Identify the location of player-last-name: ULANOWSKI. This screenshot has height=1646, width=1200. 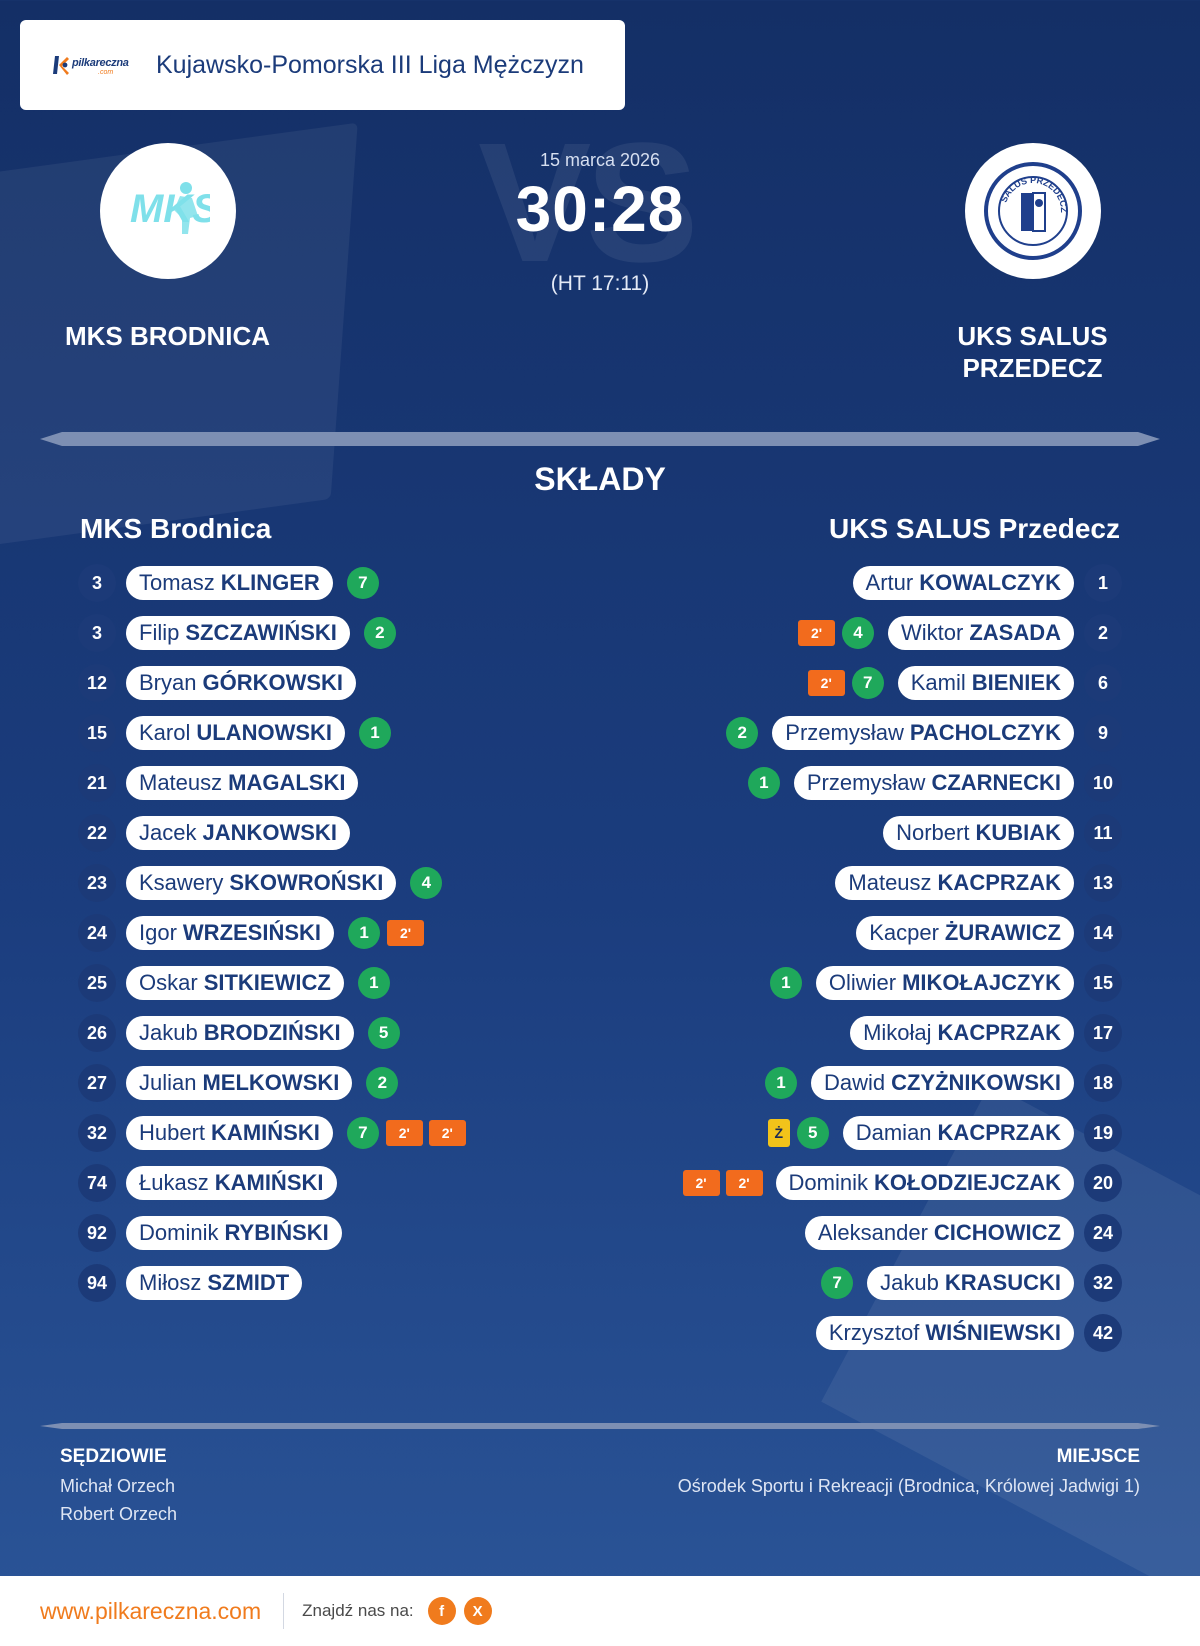
(264, 732).